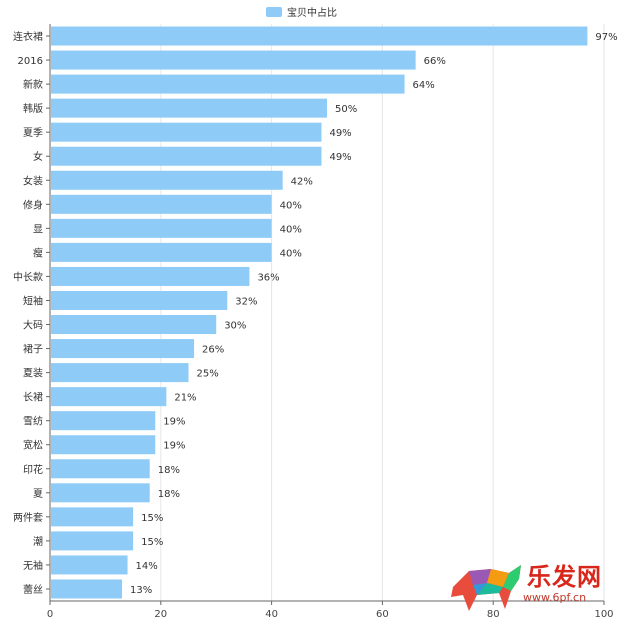  I want to click on x-tick-label: 0, so click(50, 614).